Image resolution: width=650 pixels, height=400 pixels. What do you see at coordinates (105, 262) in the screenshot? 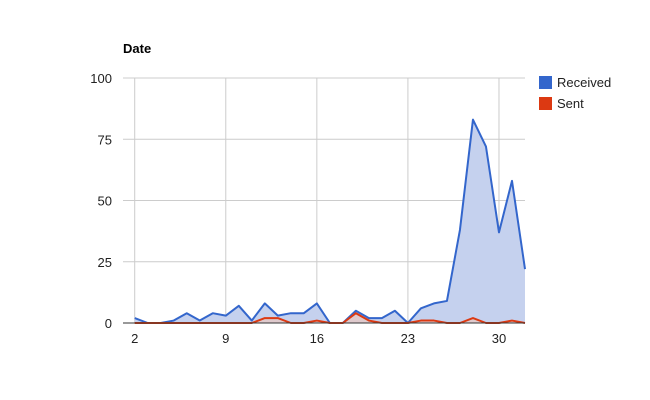
I see `y-tick-label: 25` at bounding box center [105, 262].